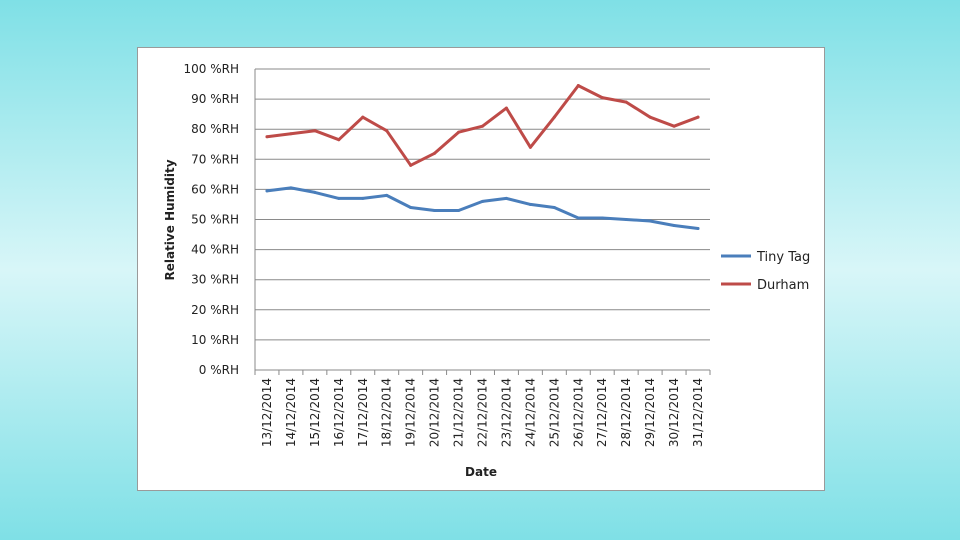 This screenshot has width=960, height=540. Describe the element at coordinates (215, 340) in the screenshot. I see `y-tick-label: 10 %RH` at that location.